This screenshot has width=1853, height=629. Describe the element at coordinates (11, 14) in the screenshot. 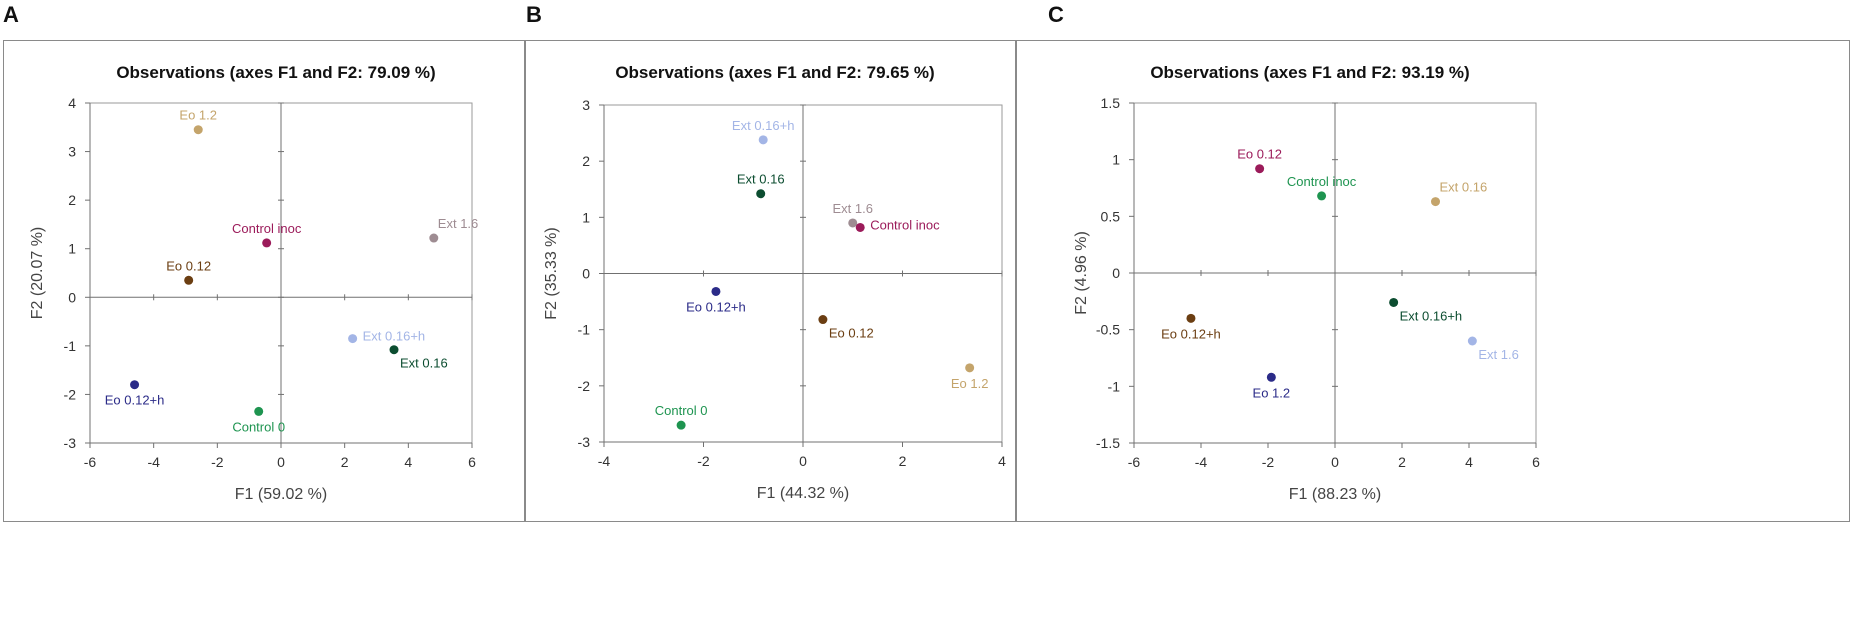

I see `panel-letter-a: A` at that location.